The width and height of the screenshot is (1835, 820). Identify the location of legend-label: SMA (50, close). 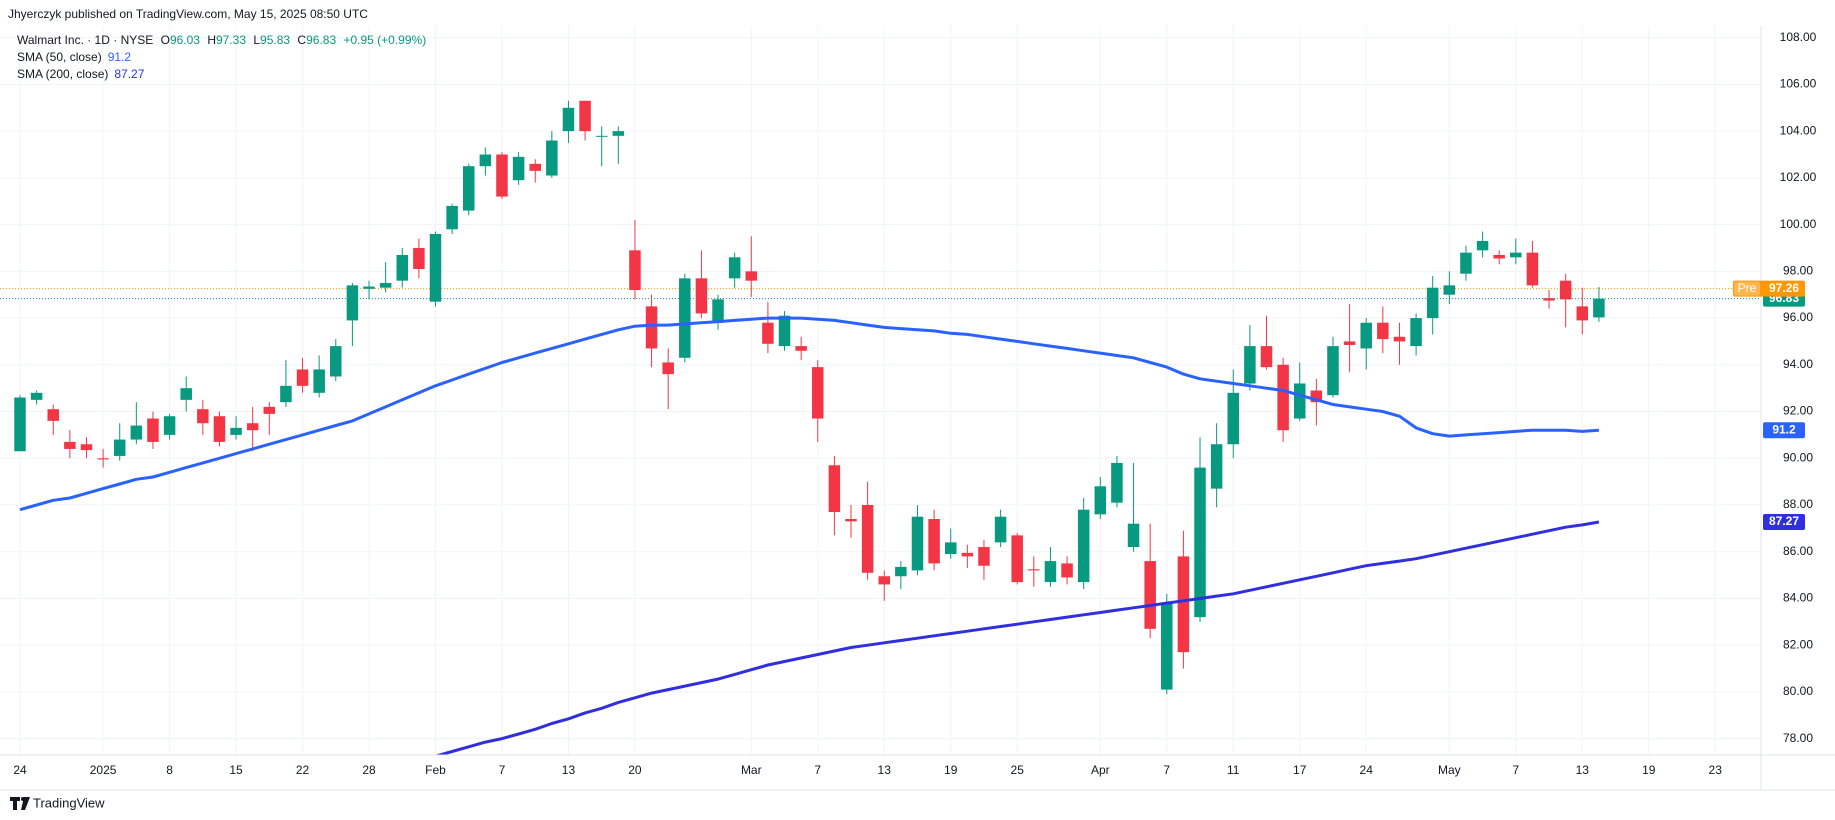
(59, 57).